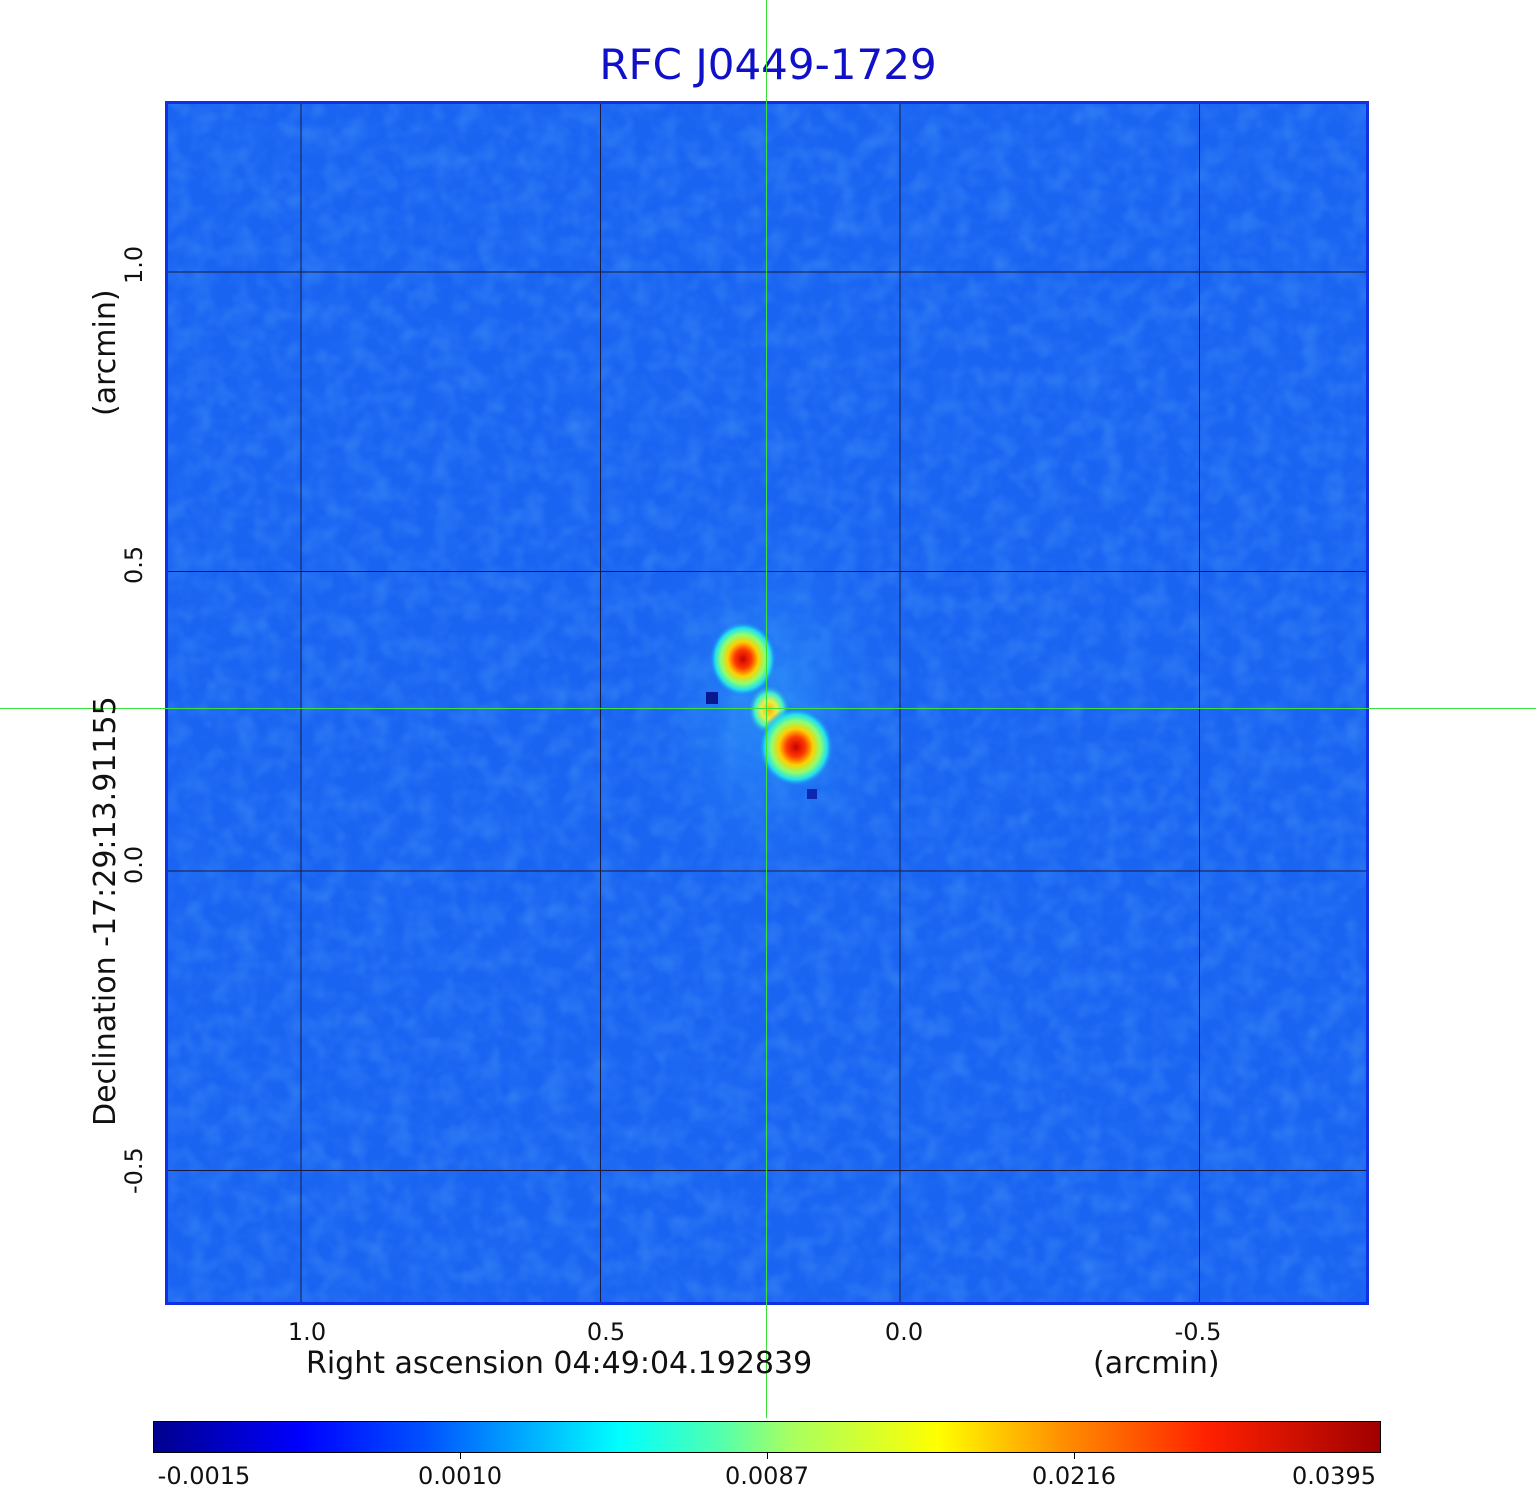 Image resolution: width=1536 pixels, height=1511 pixels. Describe the element at coordinates (204, 1476) in the screenshot. I see `colorbar-tick-label: -0.0015` at that location.